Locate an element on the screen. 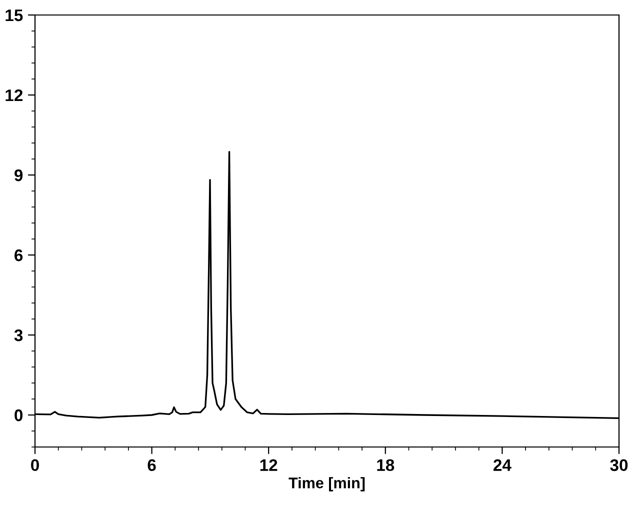 This screenshot has width=634, height=505. x-axis-title: Time [min] is located at coordinates (326, 484).